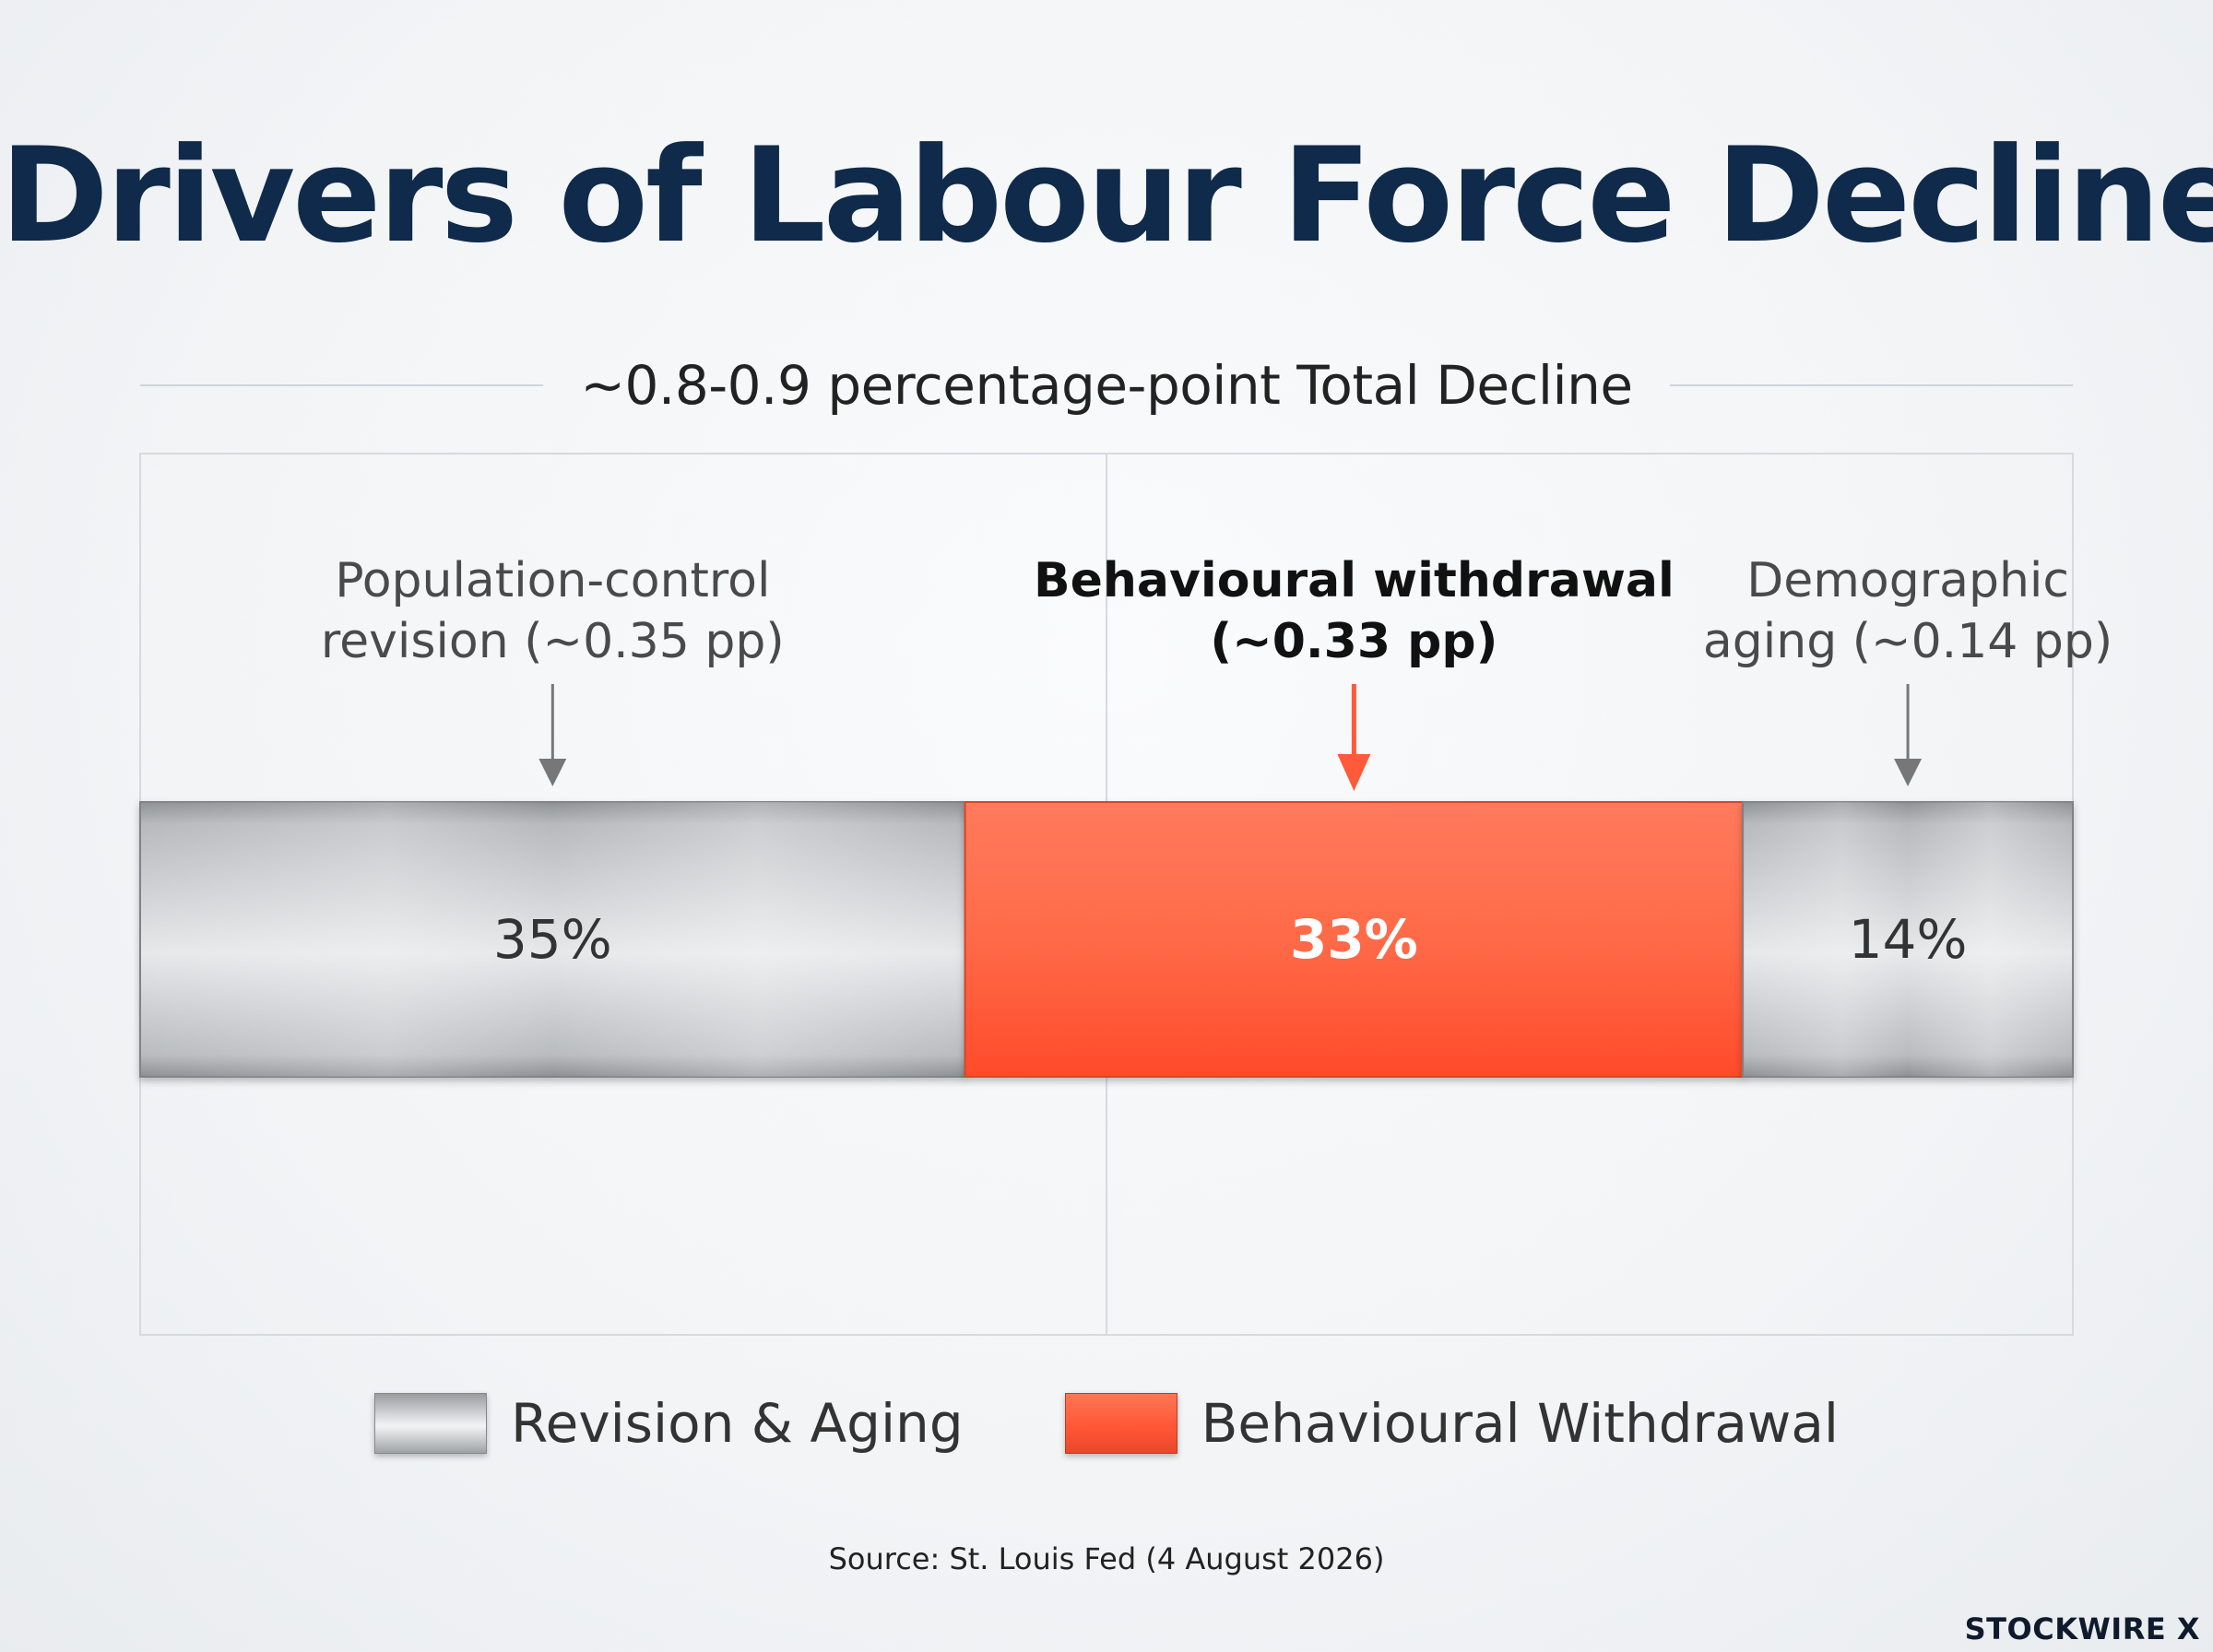 Image resolution: width=2213 pixels, height=1652 pixels. What do you see at coordinates (737, 1423) in the screenshot?
I see `legend-label-revision-aging: Revision & Aging` at bounding box center [737, 1423].